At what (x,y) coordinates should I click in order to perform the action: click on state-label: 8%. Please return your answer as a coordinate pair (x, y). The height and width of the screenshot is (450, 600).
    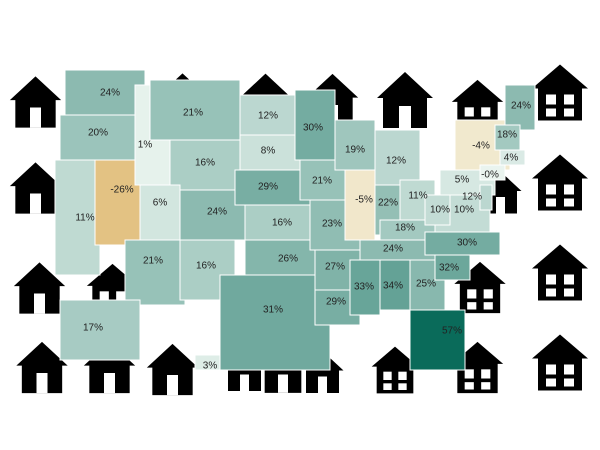
    Looking at the image, I should click on (268, 151).